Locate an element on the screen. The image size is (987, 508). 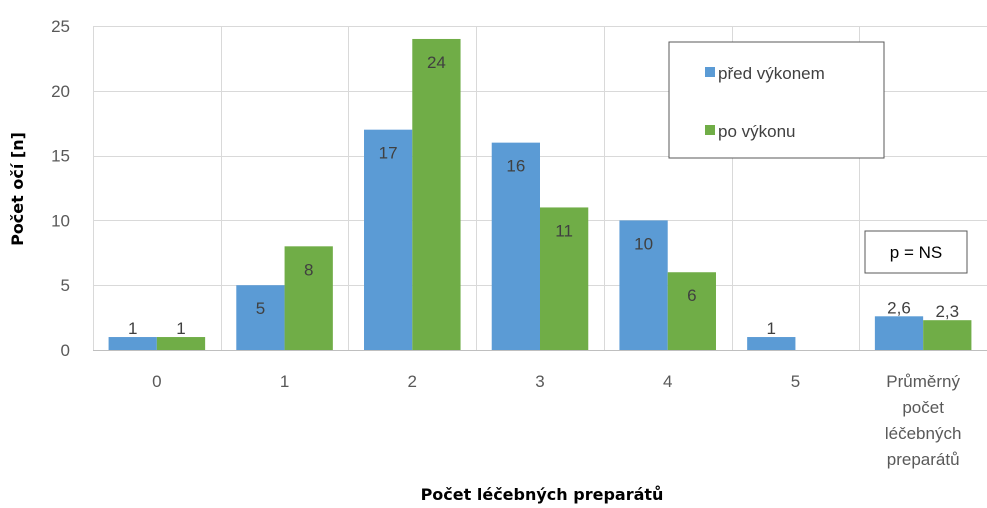
data-label: 16 is located at coordinates (515, 166).